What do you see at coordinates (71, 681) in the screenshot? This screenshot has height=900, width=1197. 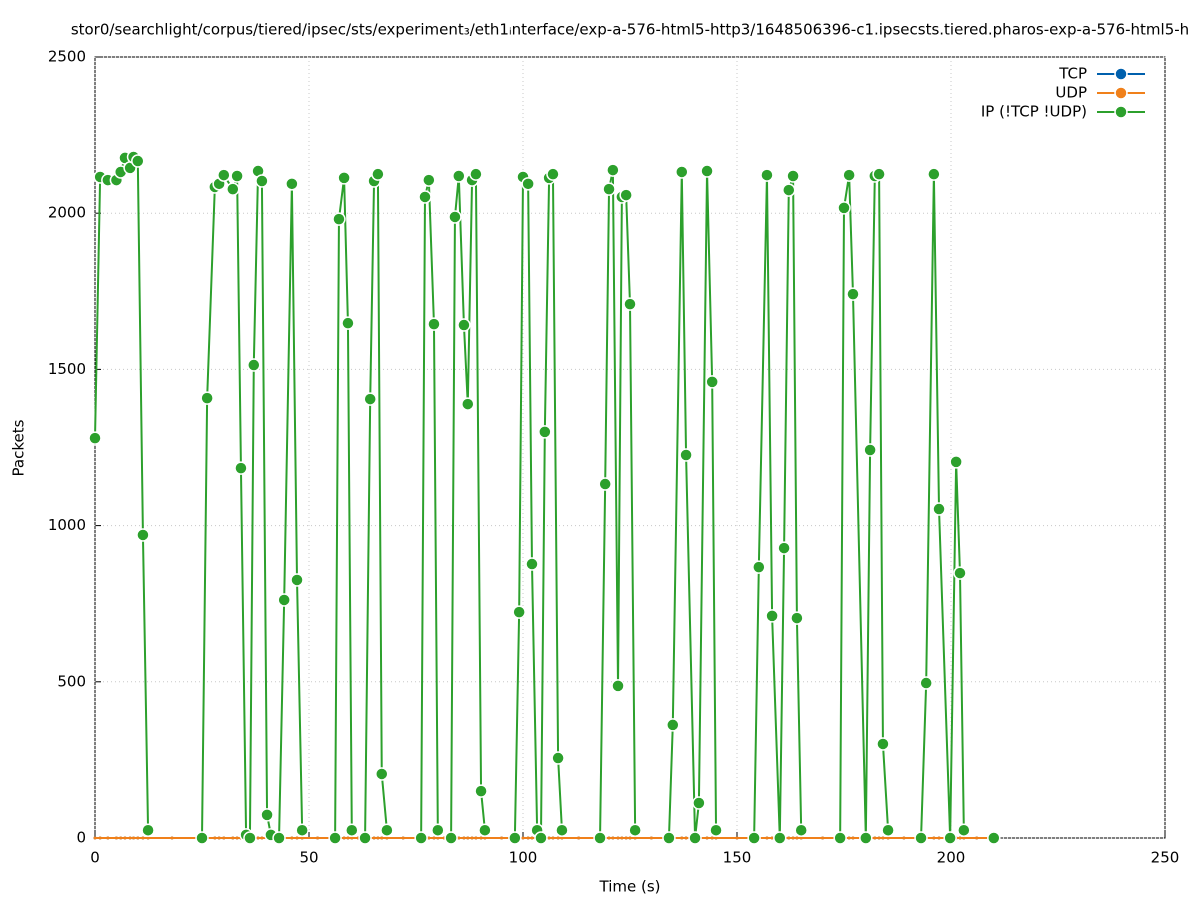 I see `y-tick-label: 500` at bounding box center [71, 681].